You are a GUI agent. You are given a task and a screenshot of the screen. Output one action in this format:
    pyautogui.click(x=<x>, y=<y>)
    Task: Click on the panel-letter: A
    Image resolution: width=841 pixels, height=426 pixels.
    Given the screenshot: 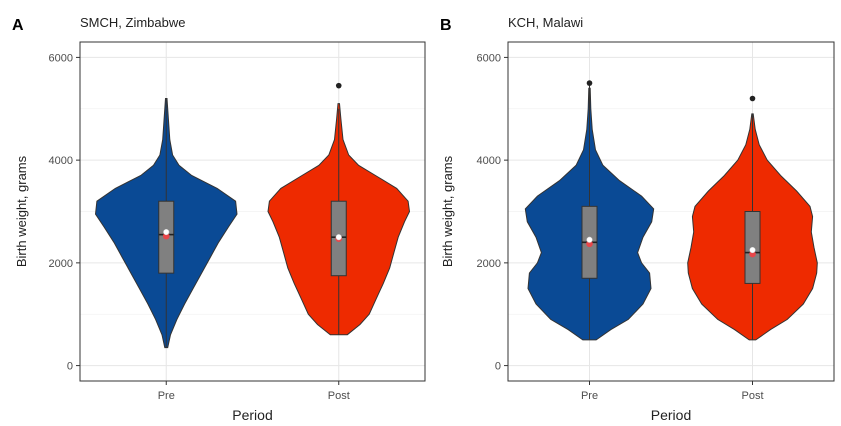 What is the action you would take?
    pyautogui.click(x=18, y=25)
    